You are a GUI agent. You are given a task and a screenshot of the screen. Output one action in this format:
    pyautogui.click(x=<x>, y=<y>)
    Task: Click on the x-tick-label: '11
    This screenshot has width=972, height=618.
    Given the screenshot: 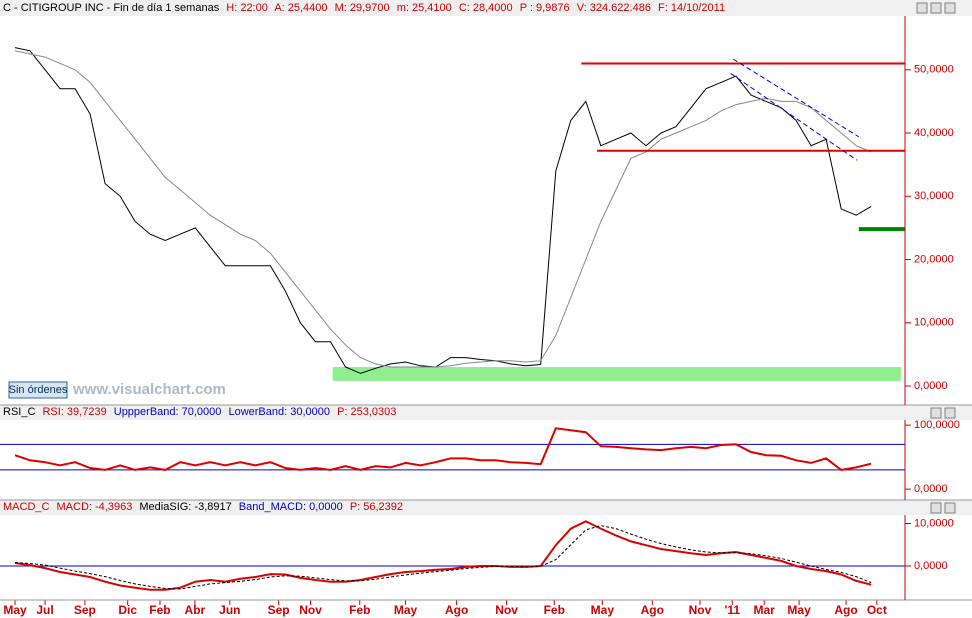 What is the action you would take?
    pyautogui.click(x=732, y=610)
    